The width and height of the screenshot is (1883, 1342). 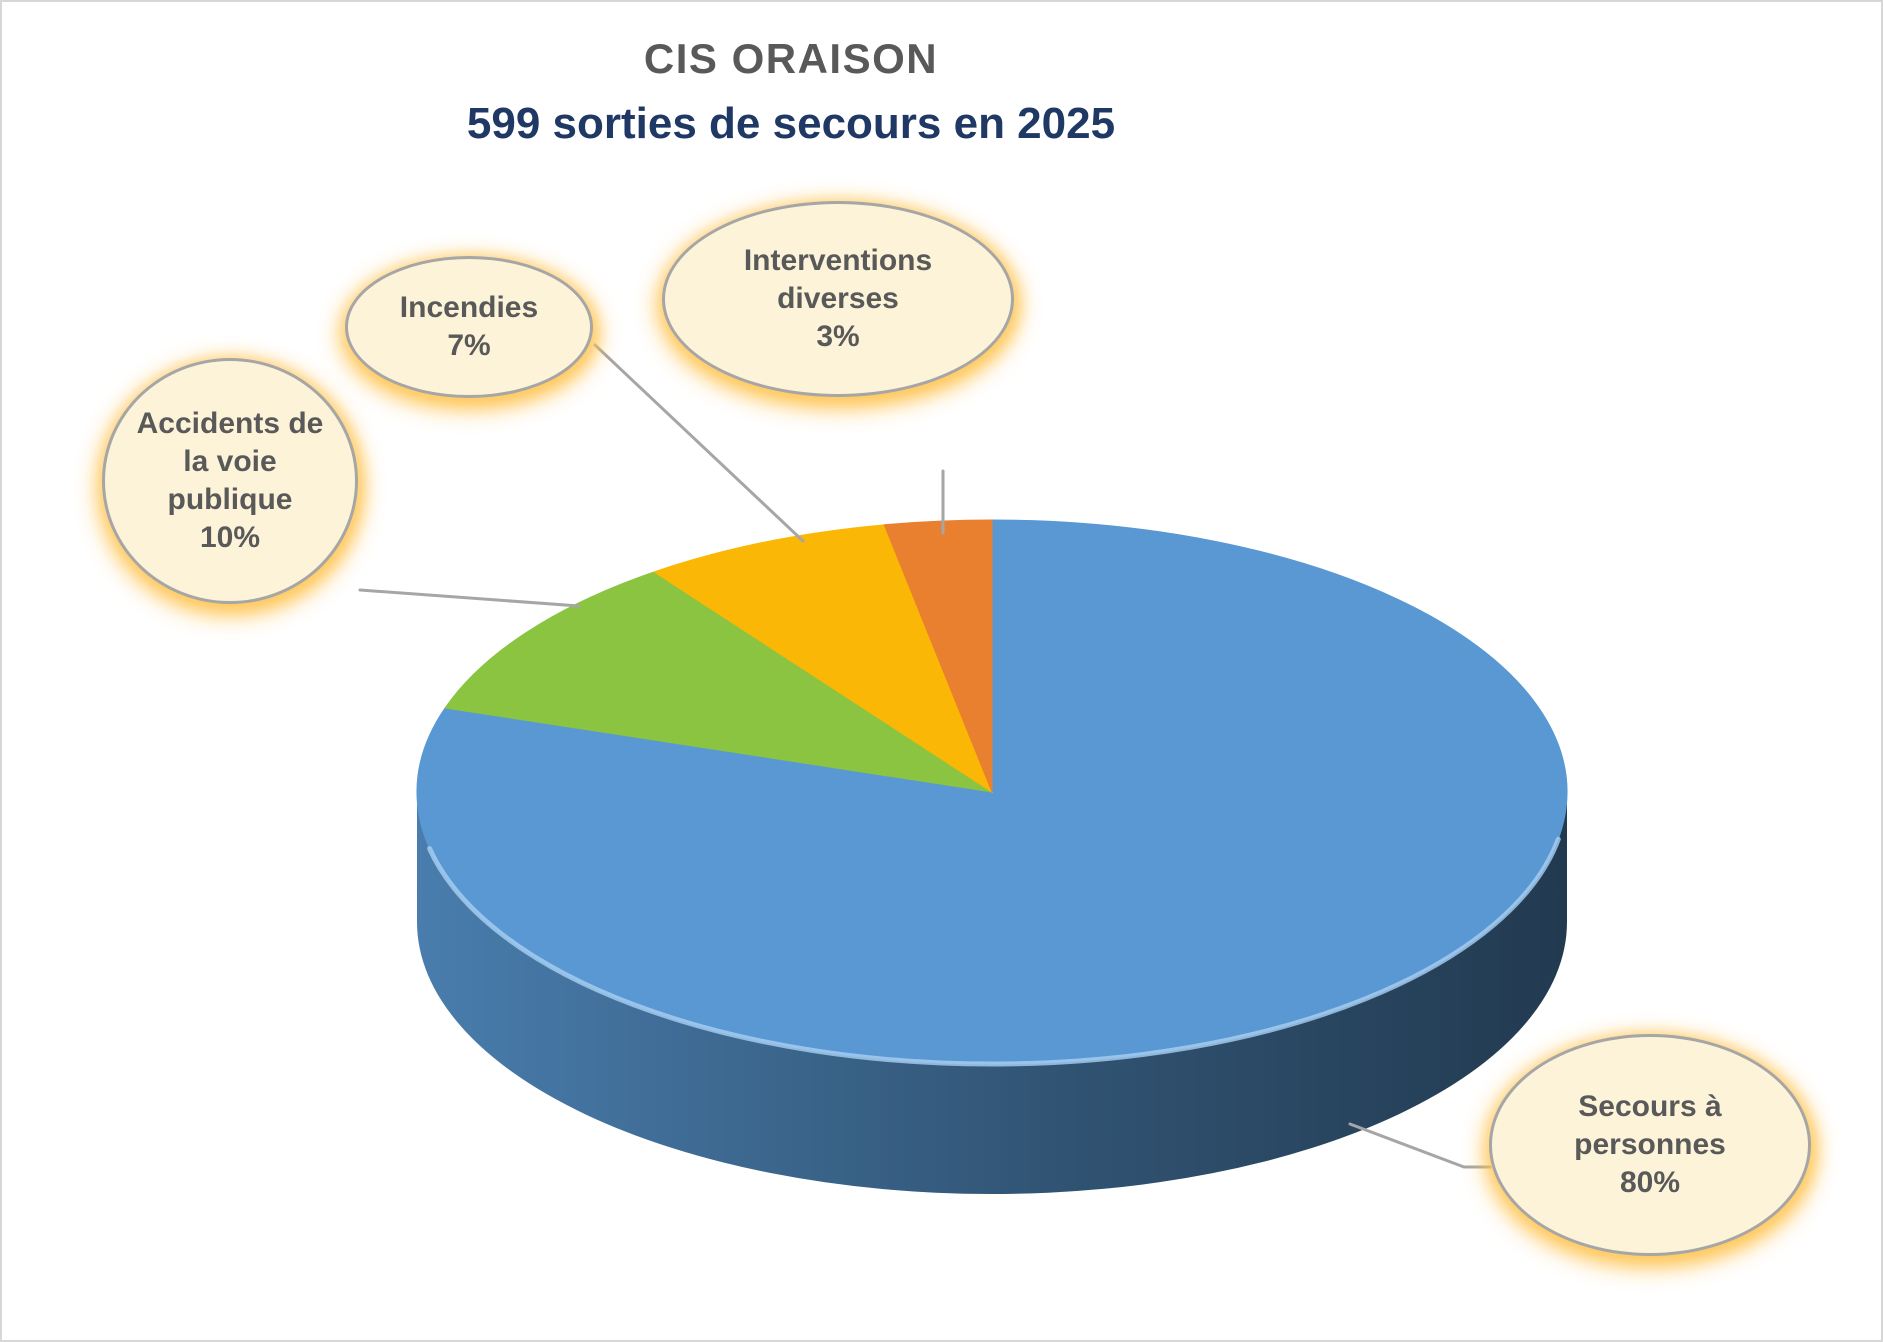 What do you see at coordinates (994, 951) in the screenshot?
I see `pie-front-edge-highlight` at bounding box center [994, 951].